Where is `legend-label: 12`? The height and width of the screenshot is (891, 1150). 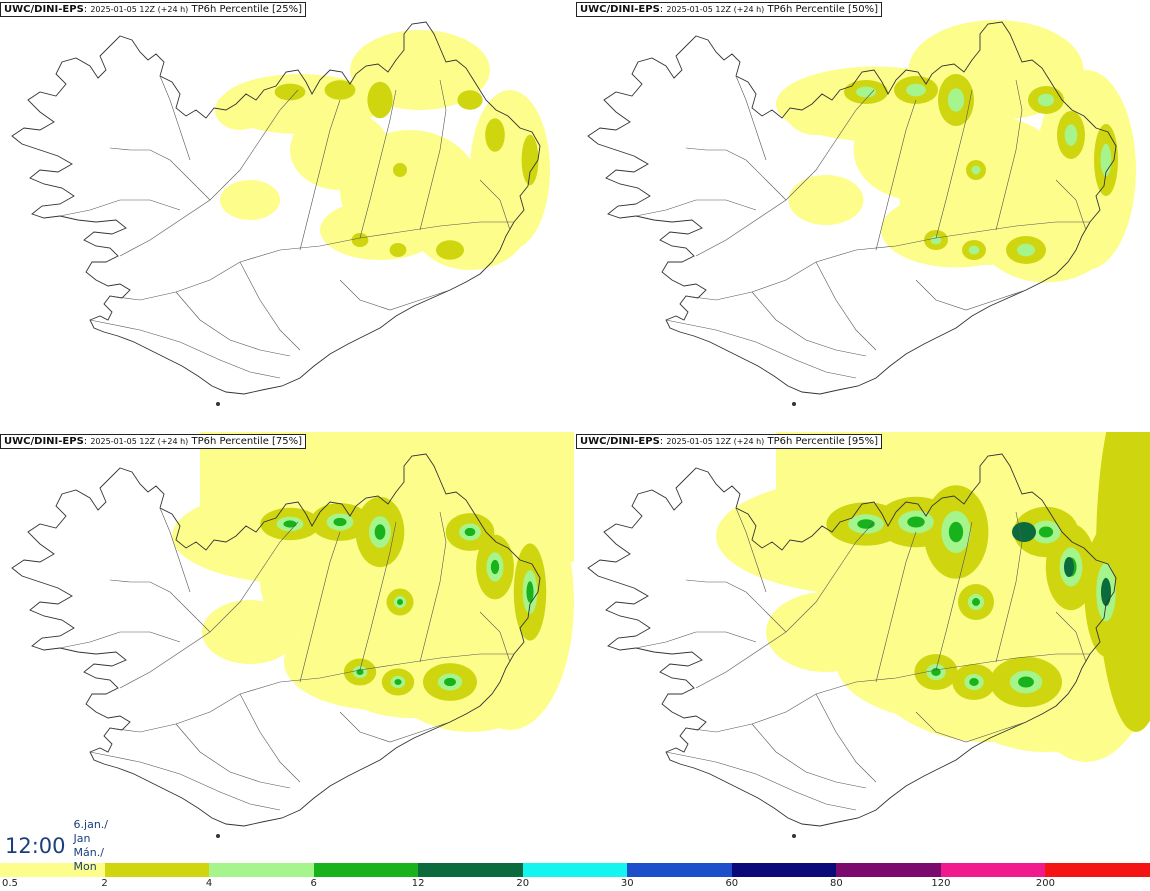 legend-label: 12 is located at coordinates (418, 883).